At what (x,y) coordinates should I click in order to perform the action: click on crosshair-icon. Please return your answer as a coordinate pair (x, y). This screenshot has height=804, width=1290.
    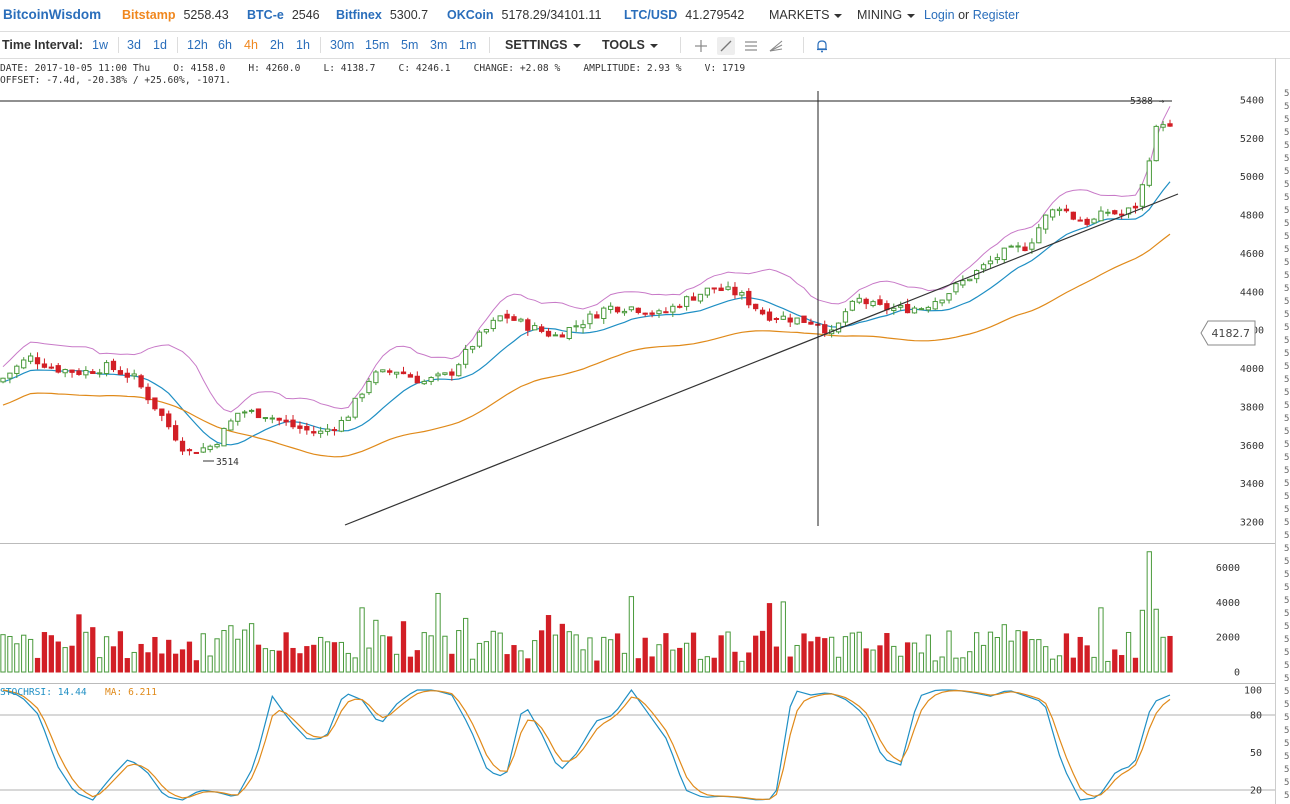
    Looking at the image, I should click on (701, 46).